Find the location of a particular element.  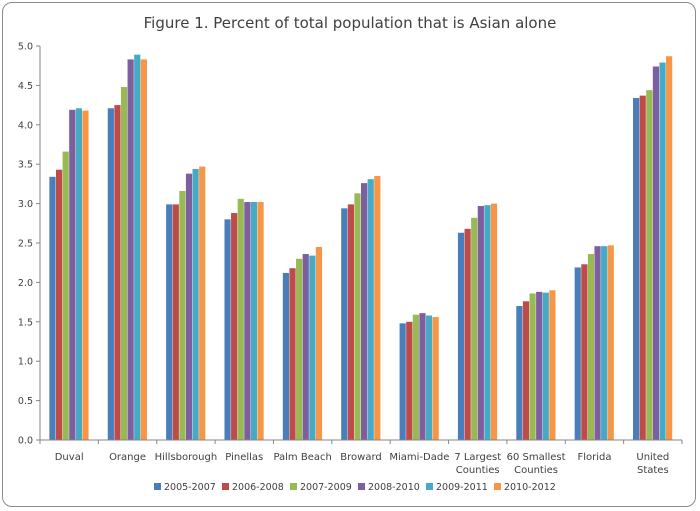

y-tick-label: 1.5 is located at coordinates (25, 322).